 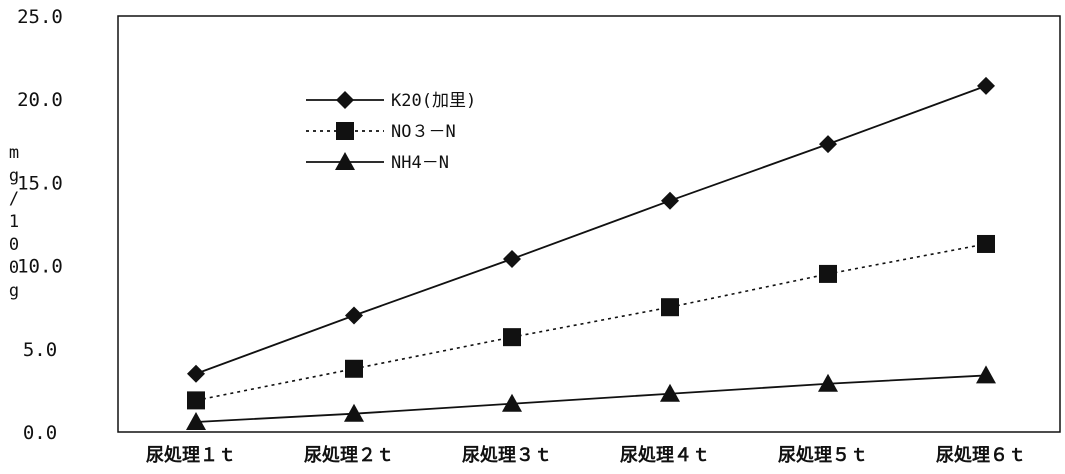 What do you see at coordinates (423, 132) in the screenshot?
I see `legend-label: NO３－N` at bounding box center [423, 132].